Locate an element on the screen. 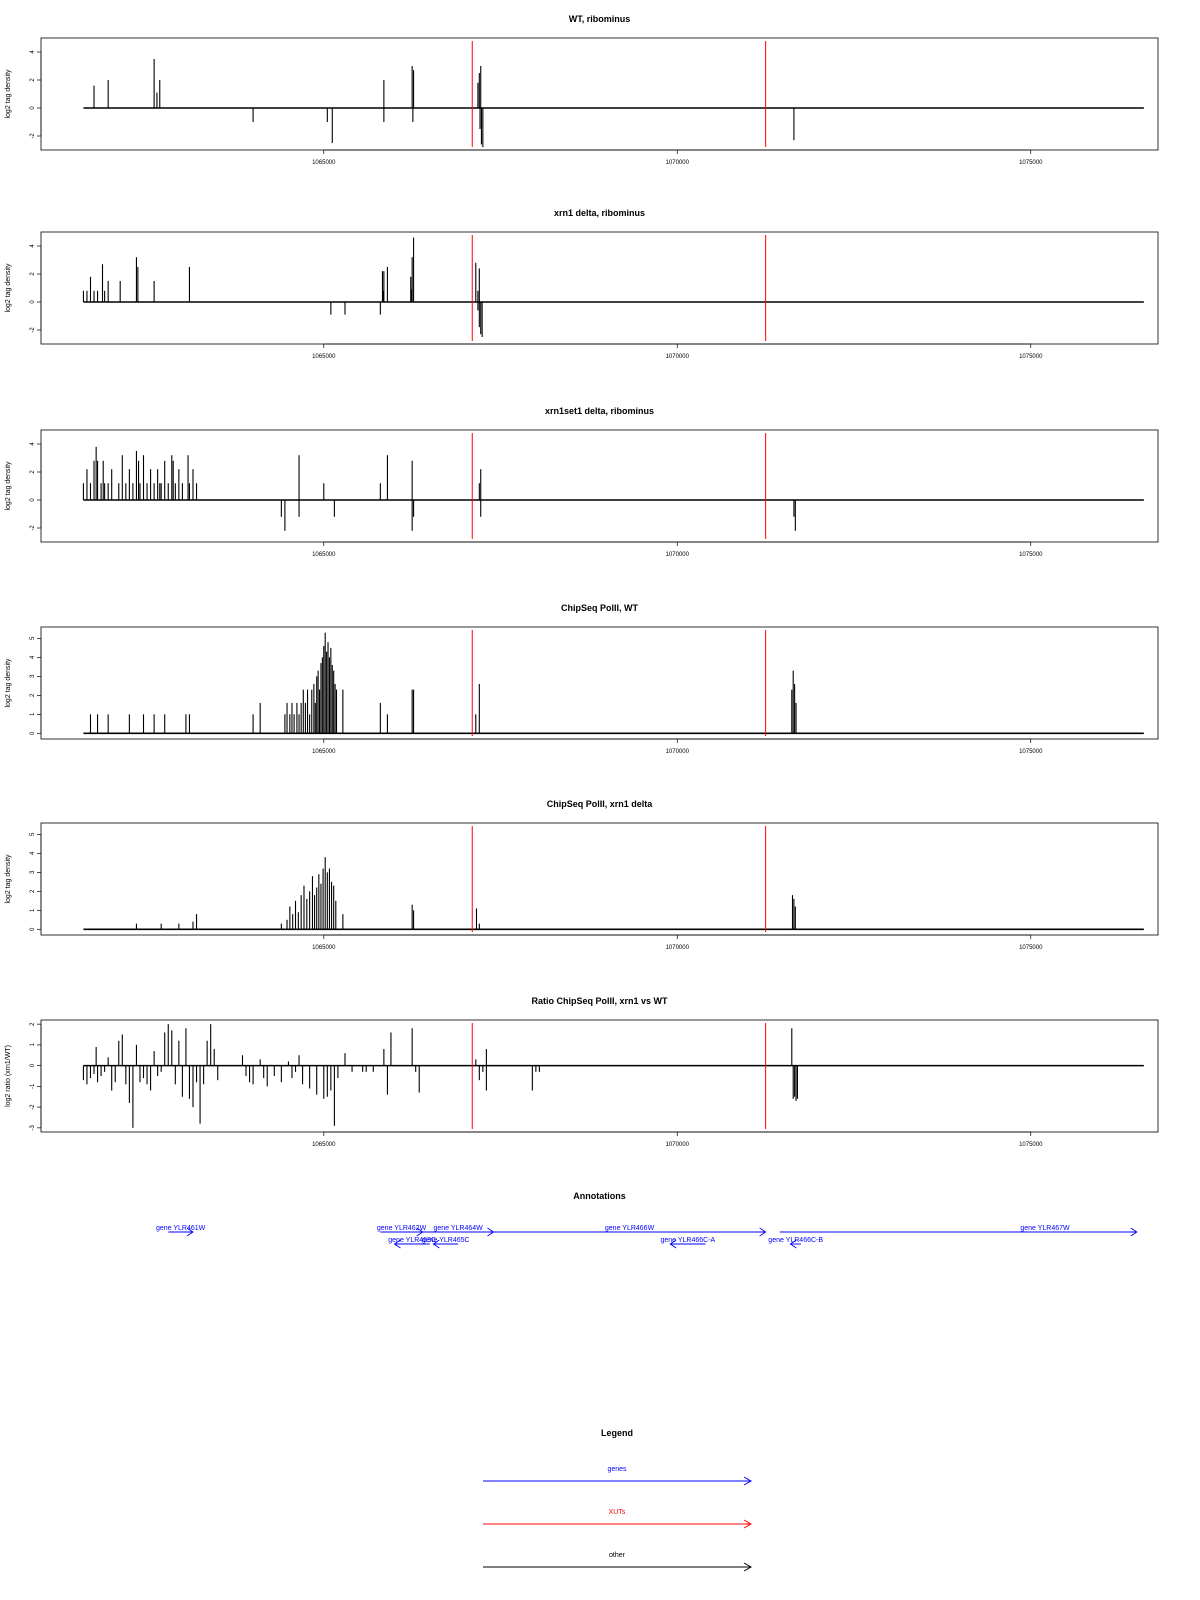 The height and width of the screenshot is (1600, 1200). legend: Legend genes XUTs other is located at coordinates (618, 1500).